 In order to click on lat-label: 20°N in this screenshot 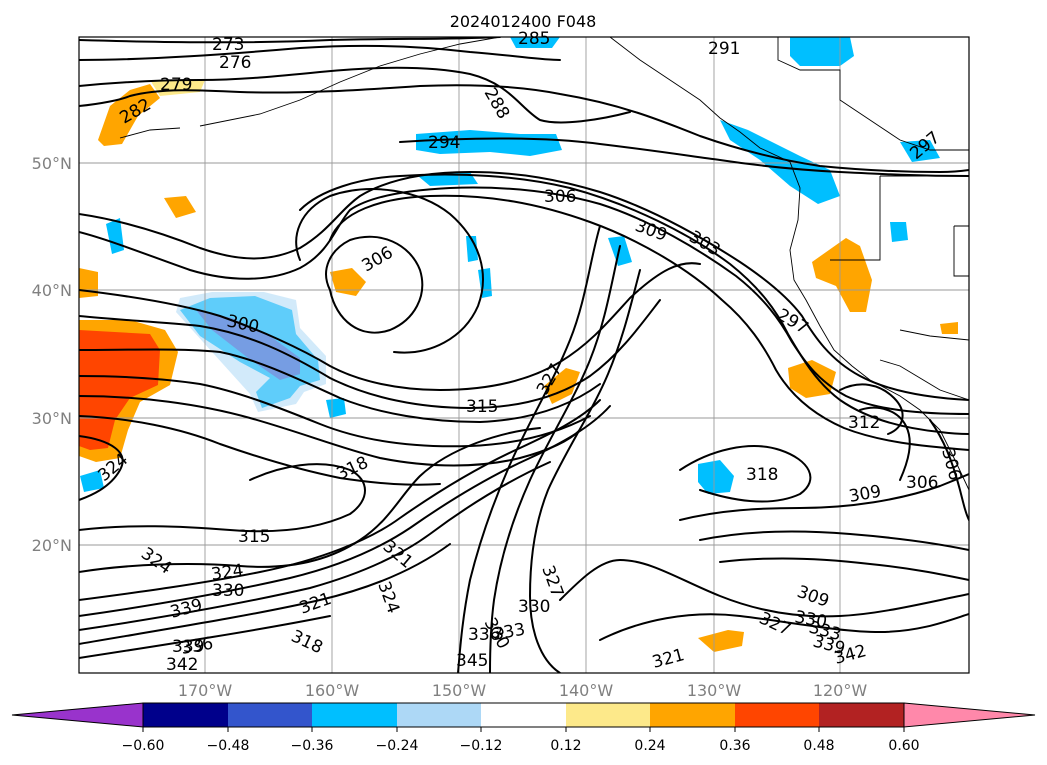, I will do `click(52, 545)`.